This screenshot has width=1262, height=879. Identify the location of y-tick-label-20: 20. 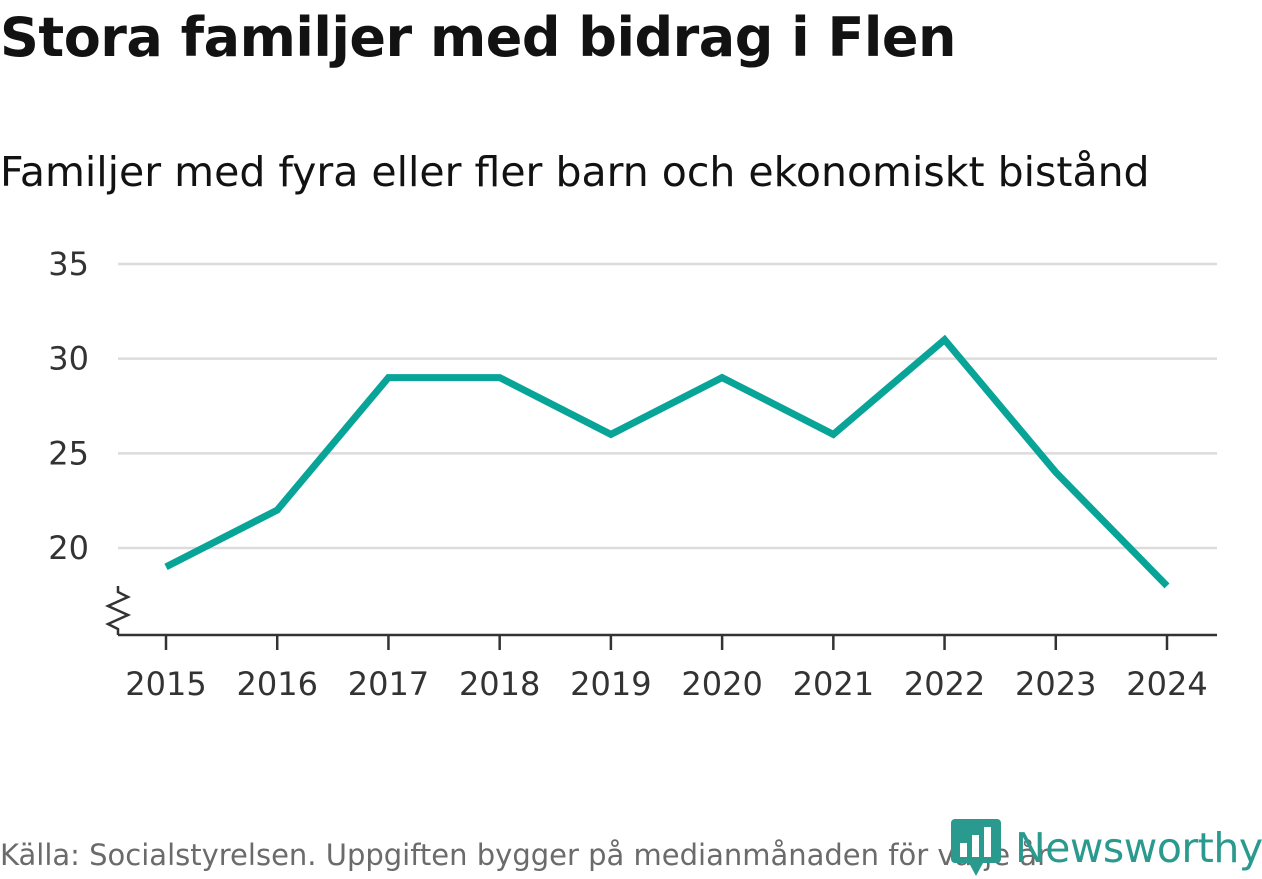
(68, 548).